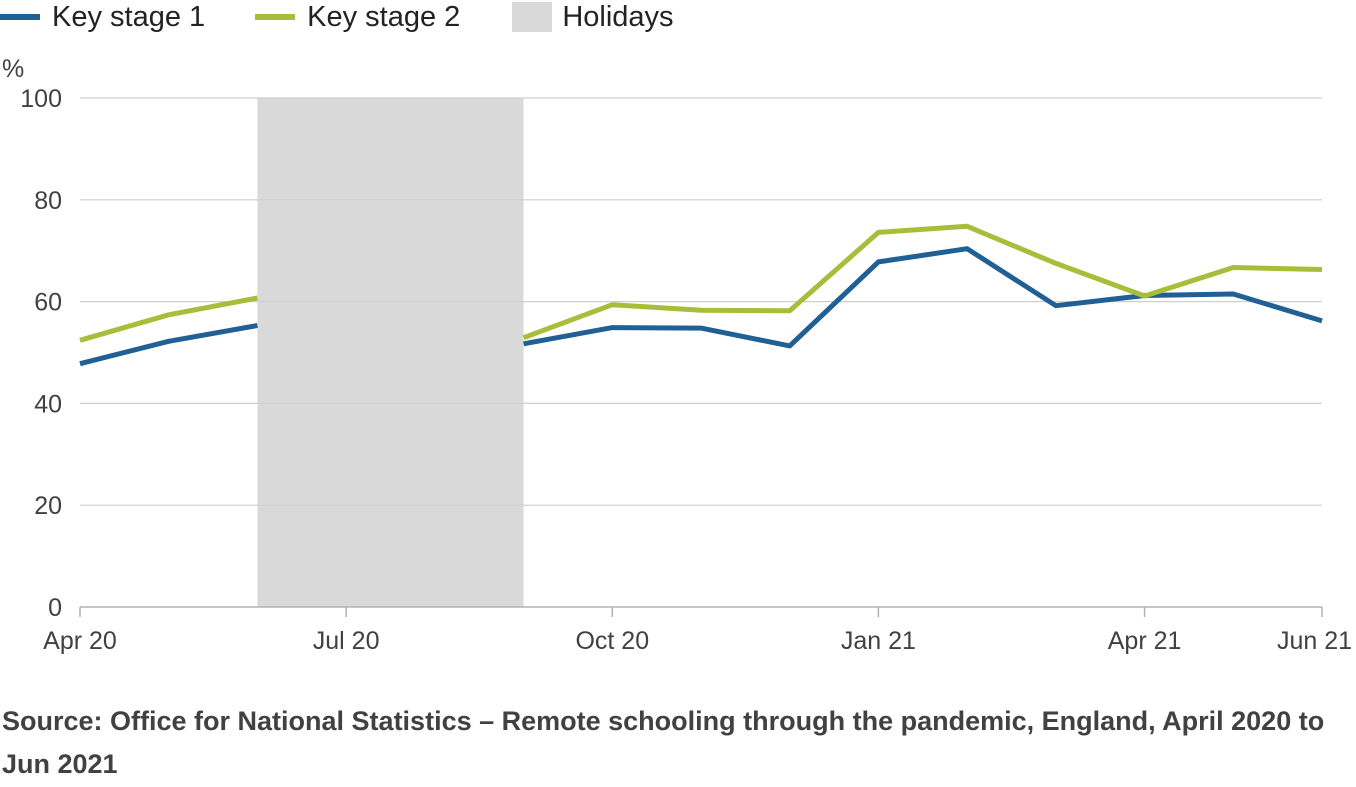 This screenshot has width=1356, height=787. I want to click on y-axis-label: %, so click(13, 69).